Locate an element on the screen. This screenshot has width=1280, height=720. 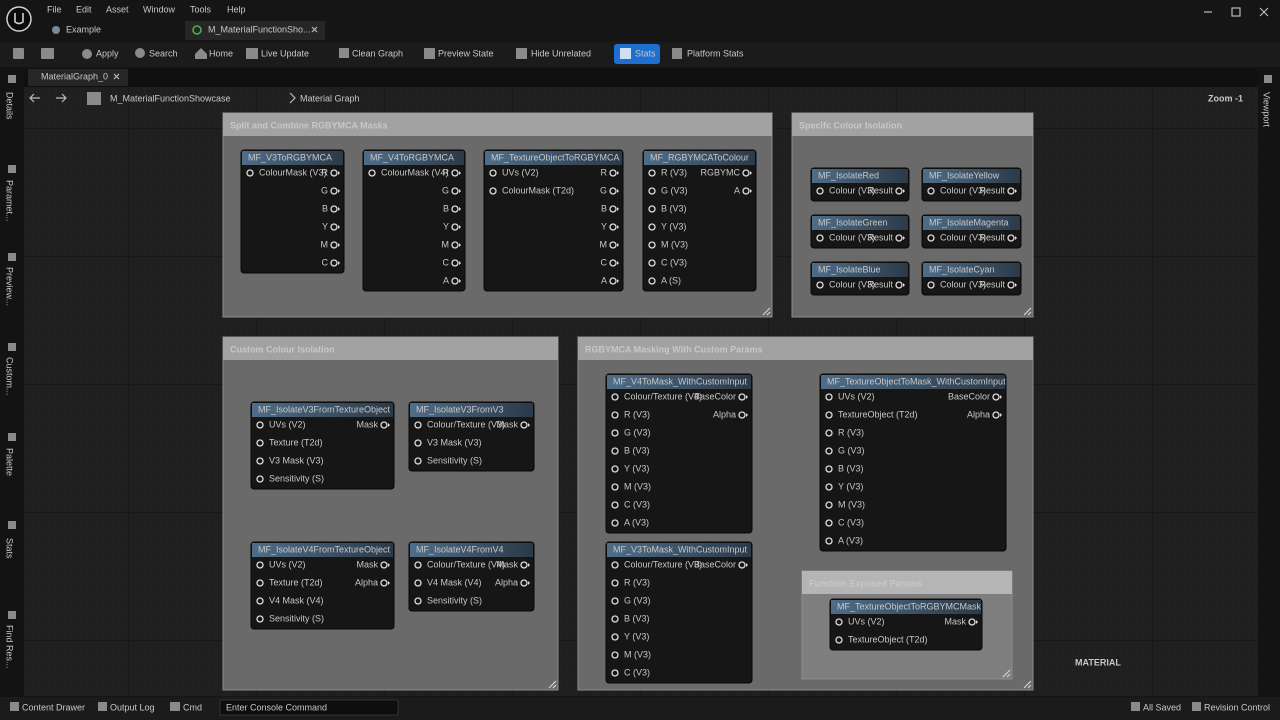
status-item: Output Log is located at coordinates (132, 707).